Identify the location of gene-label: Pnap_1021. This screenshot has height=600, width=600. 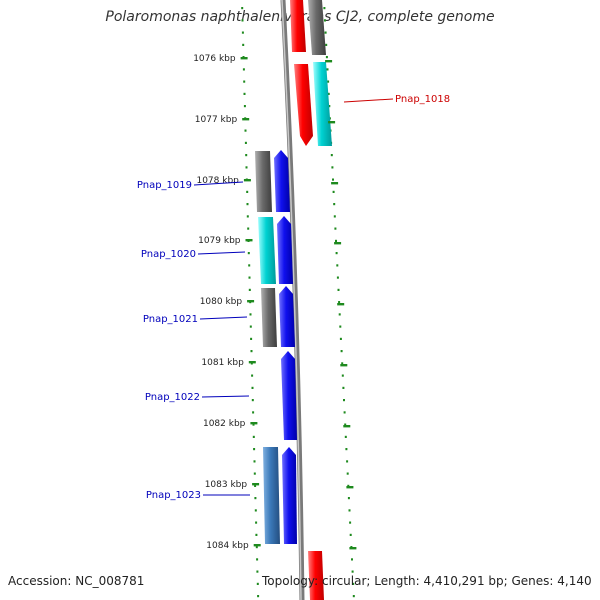
(170, 319).